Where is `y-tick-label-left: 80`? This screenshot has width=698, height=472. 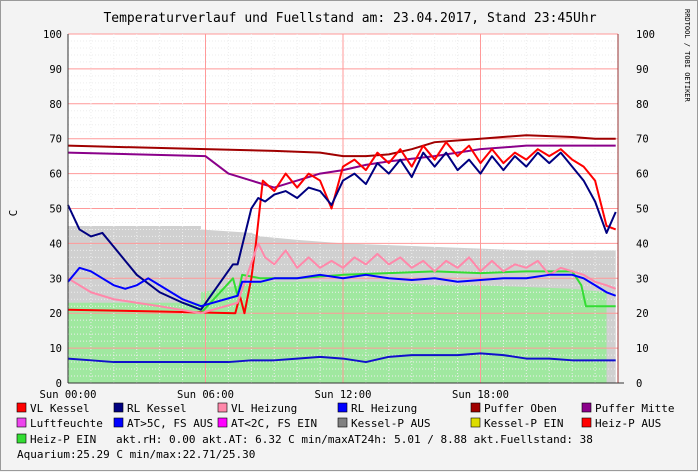 y-tick-label-left: 80 is located at coordinates (55, 105).